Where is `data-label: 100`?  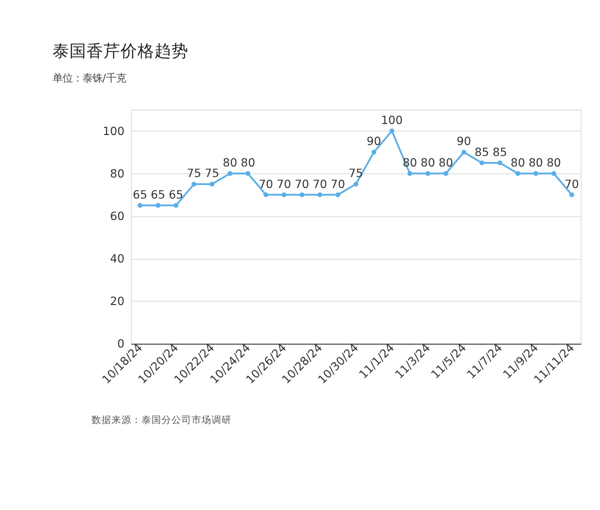 data-label: 100 is located at coordinates (392, 119).